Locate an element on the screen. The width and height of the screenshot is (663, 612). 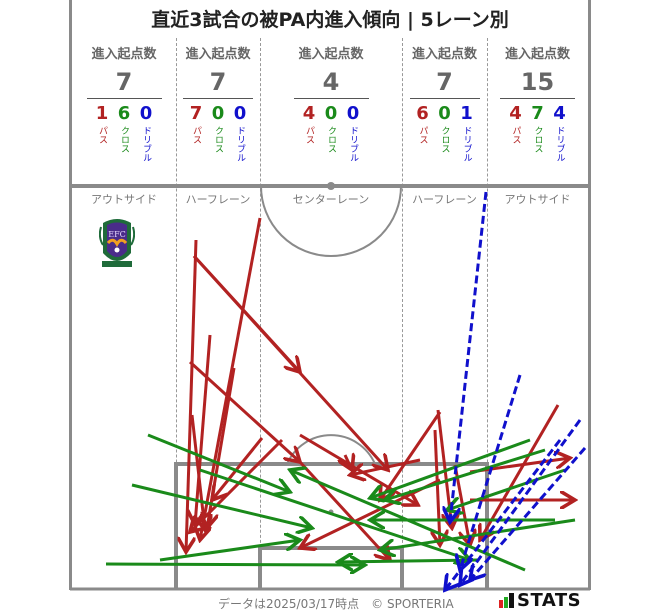
entries-breakdown: 4 パス 7 クロス 4 ドリブル is located at coordinates (537, 133).